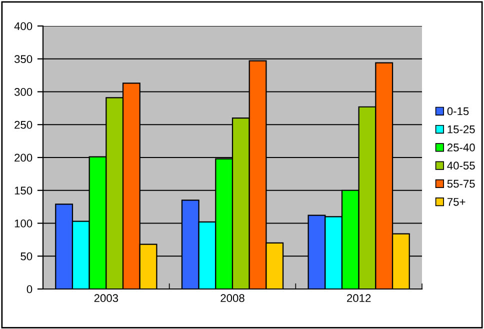  I want to click on legend-label: 55-75, so click(461, 184).